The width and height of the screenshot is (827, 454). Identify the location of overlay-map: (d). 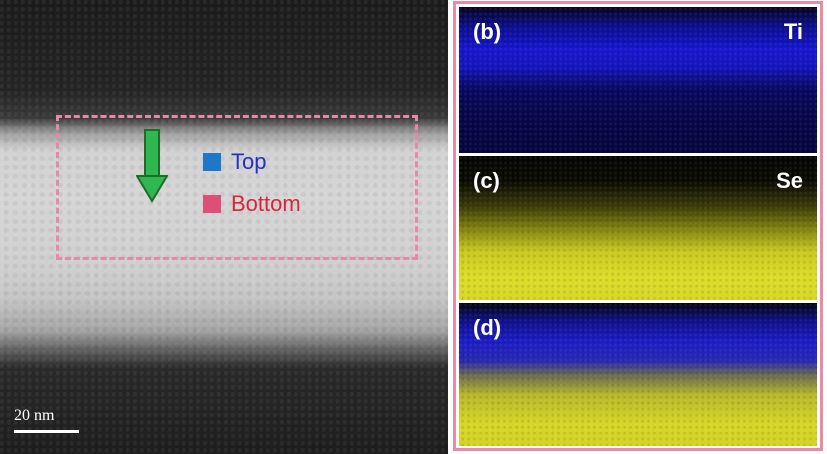
(638, 374).